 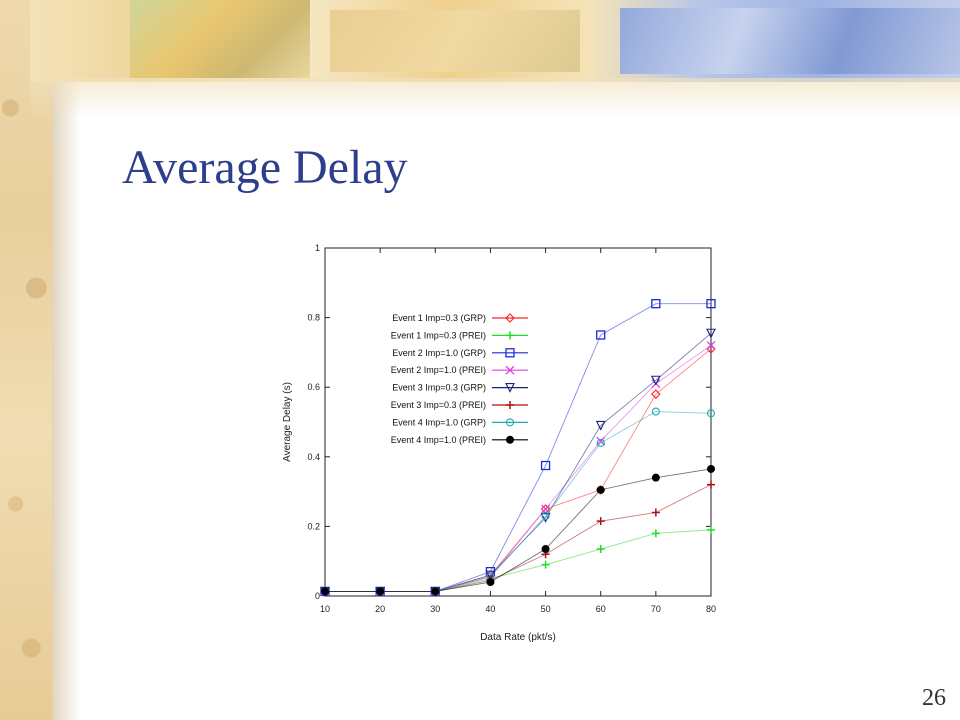 What do you see at coordinates (313, 526) in the screenshot?
I see `y-tick-label: 0.2` at bounding box center [313, 526].